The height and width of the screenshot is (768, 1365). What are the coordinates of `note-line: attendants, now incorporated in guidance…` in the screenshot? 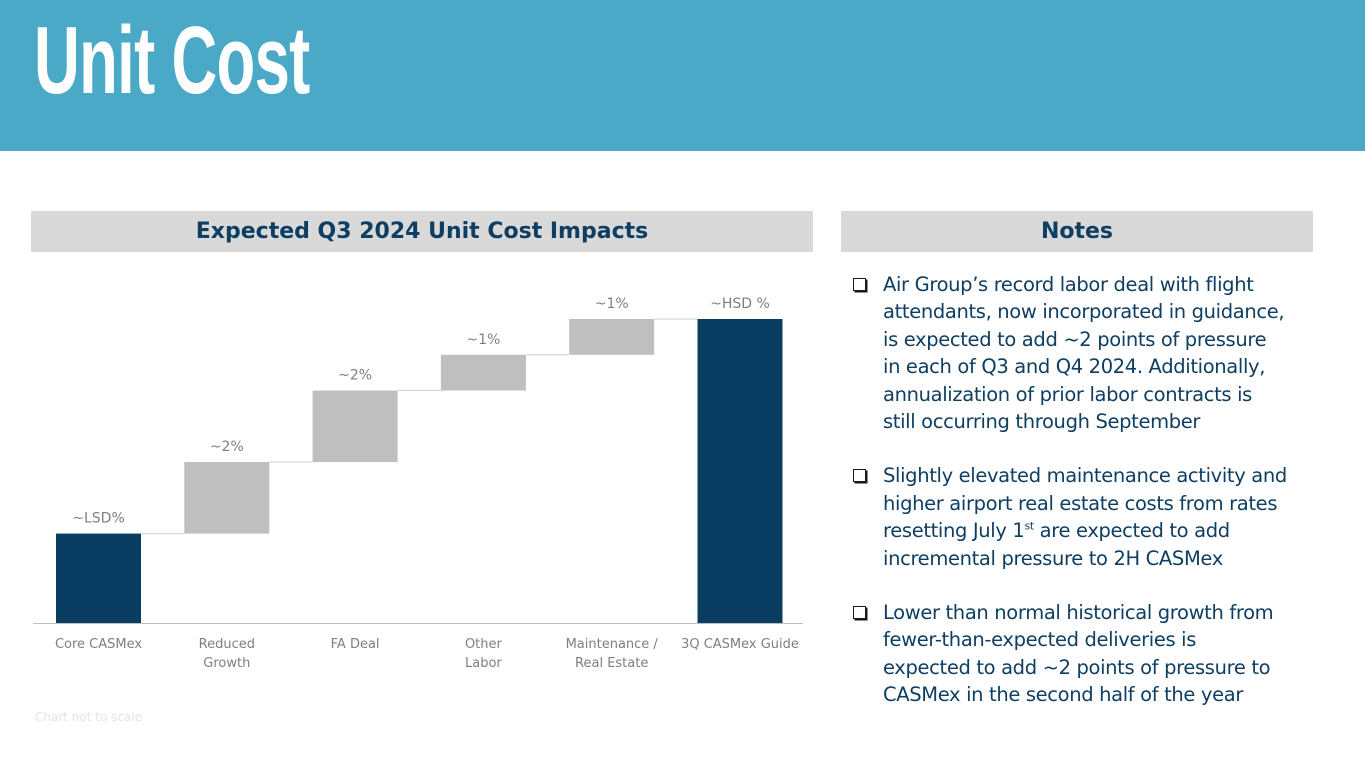 It's located at (1084, 312).